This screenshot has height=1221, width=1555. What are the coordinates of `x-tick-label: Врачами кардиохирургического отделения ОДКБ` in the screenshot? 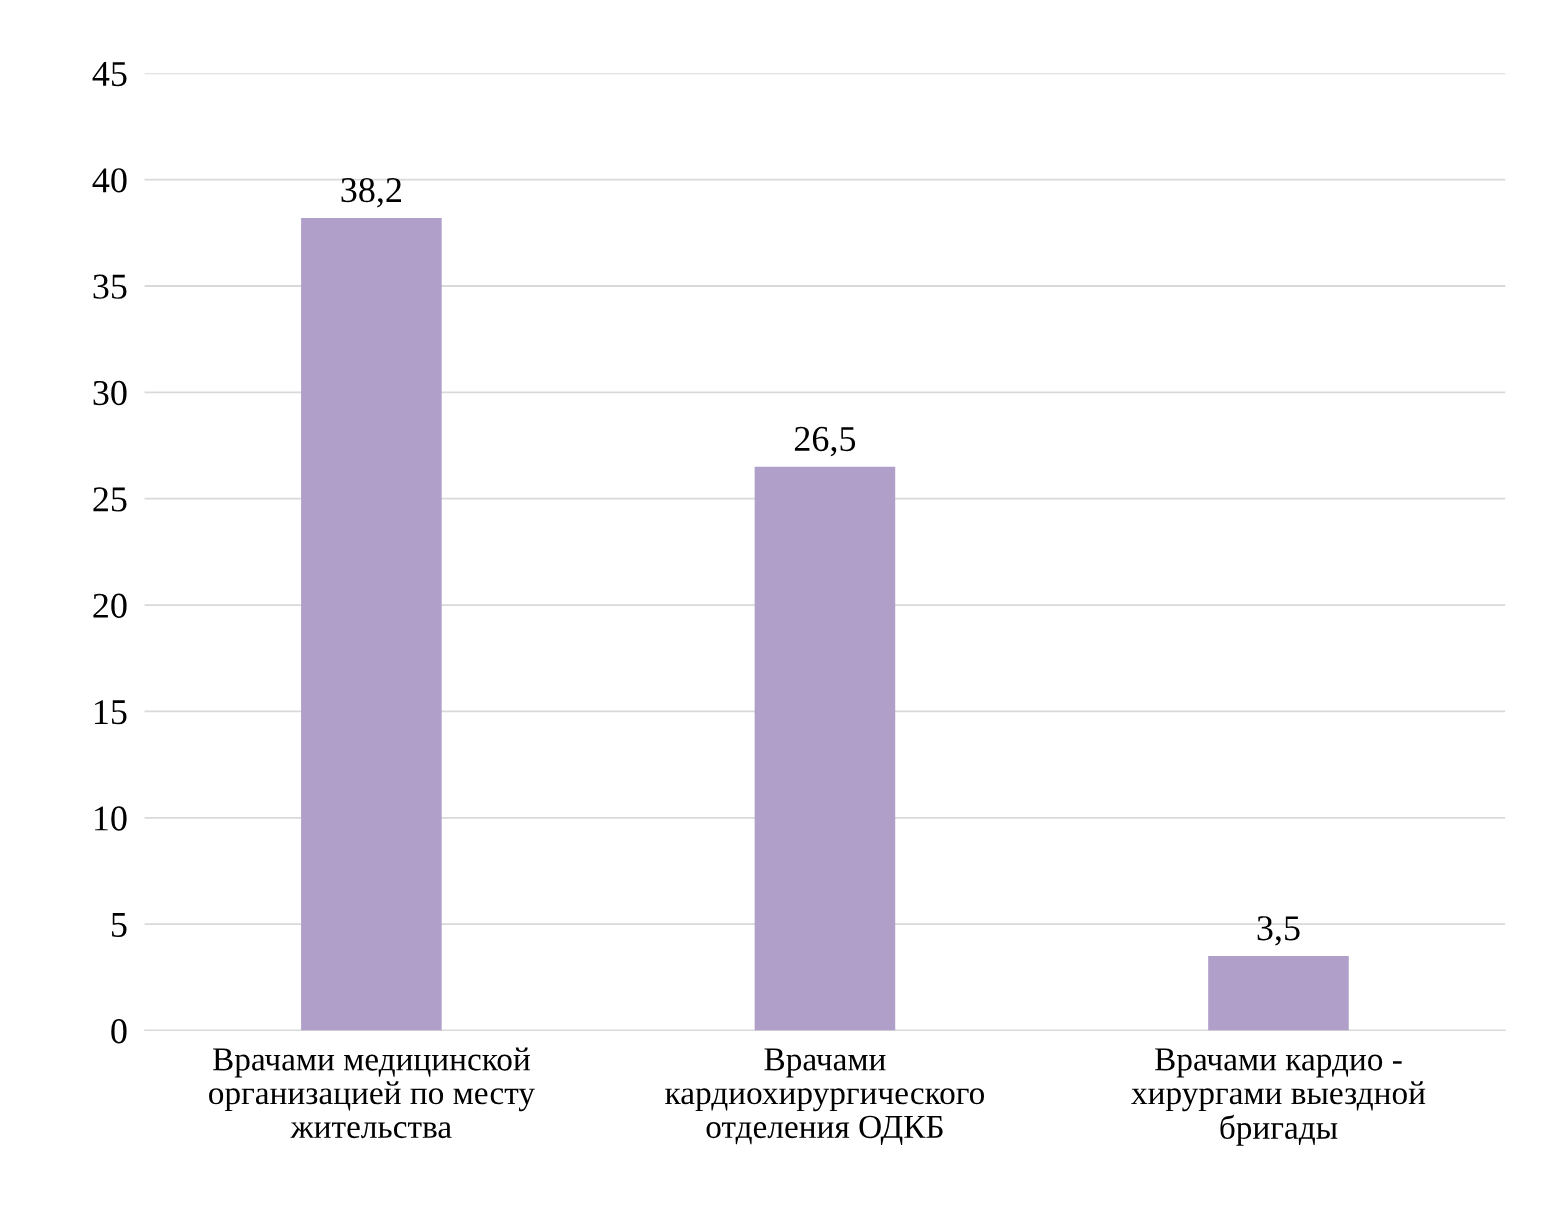 It's located at (825, 1096).